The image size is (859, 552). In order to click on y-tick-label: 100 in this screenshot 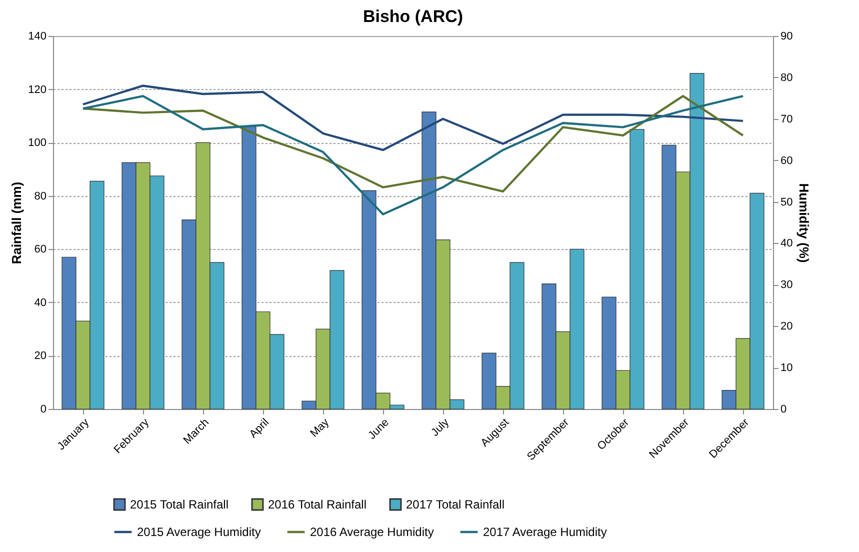, I will do `click(37, 143)`.